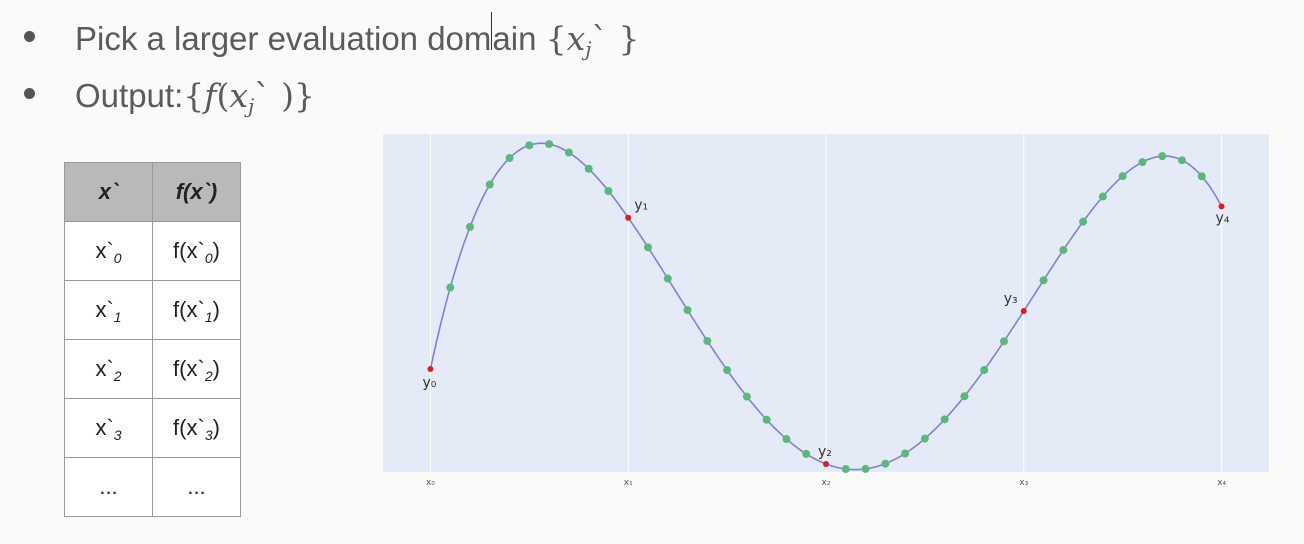 This screenshot has width=1304, height=544. Describe the element at coordinates (129, 95) in the screenshot. I see `bullet-text: Output:` at that location.